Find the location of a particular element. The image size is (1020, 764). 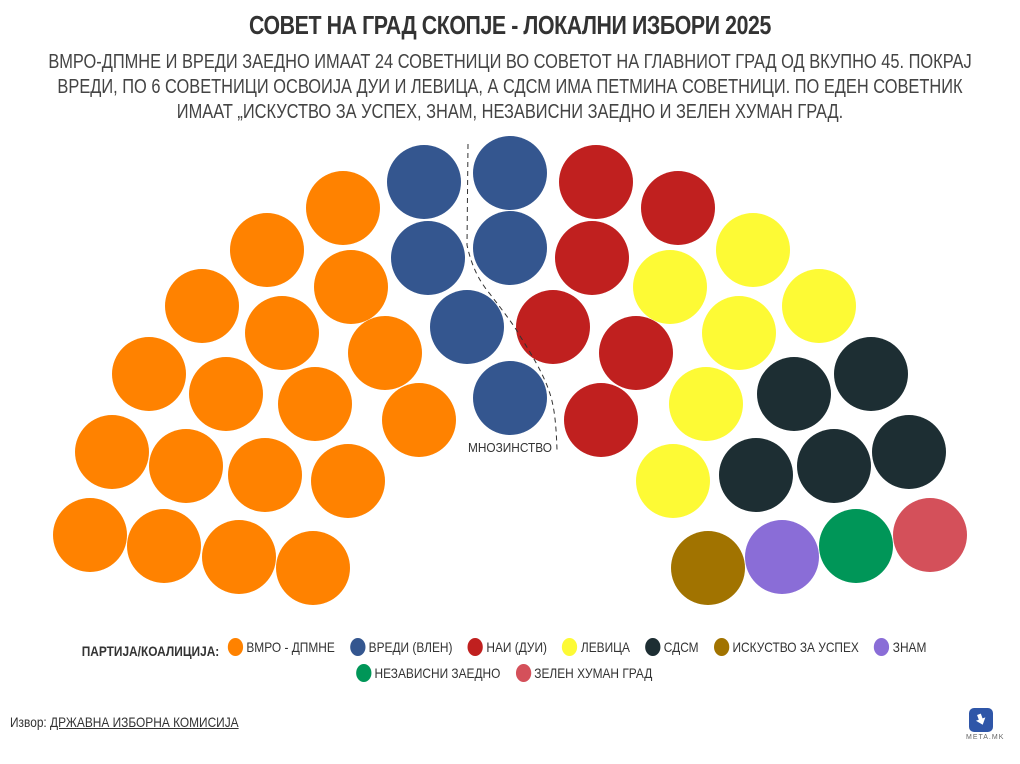

legend-label: ЛЕВИЦА is located at coordinates (605, 647).